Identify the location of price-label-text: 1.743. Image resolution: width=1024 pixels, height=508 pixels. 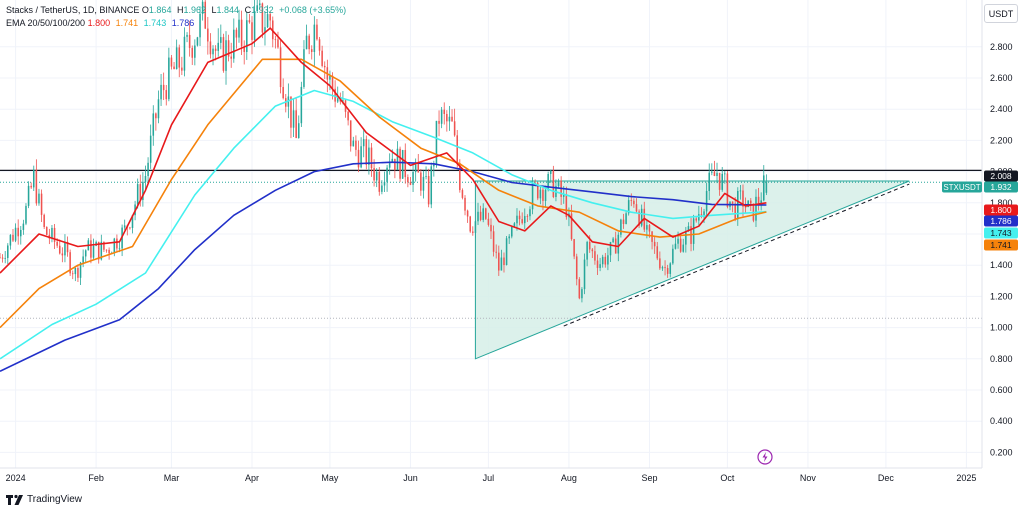
(1001, 233).